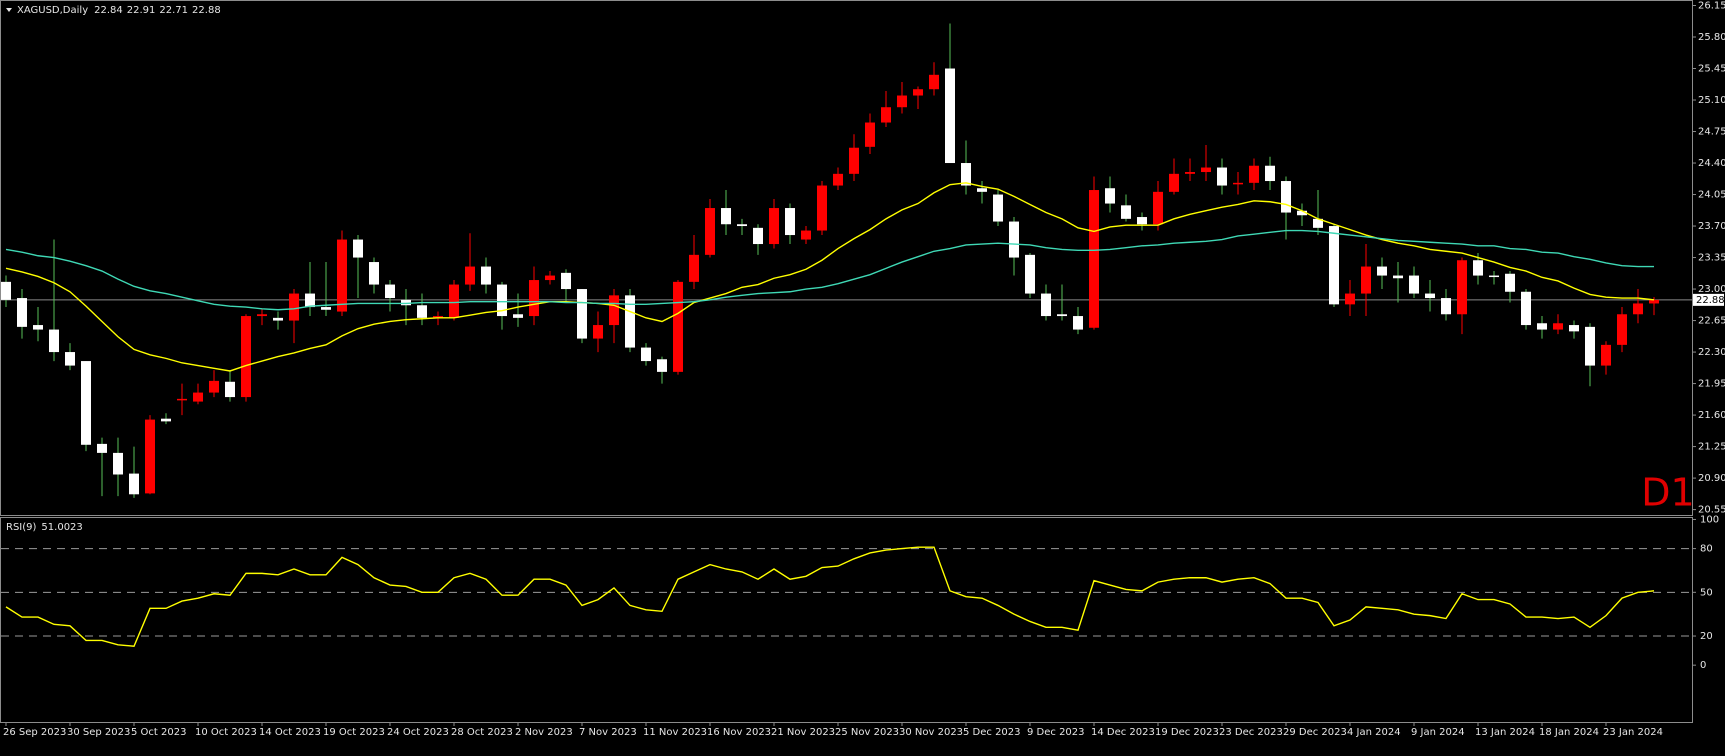  I want to click on rsi-name: RSI(9), so click(21, 527).